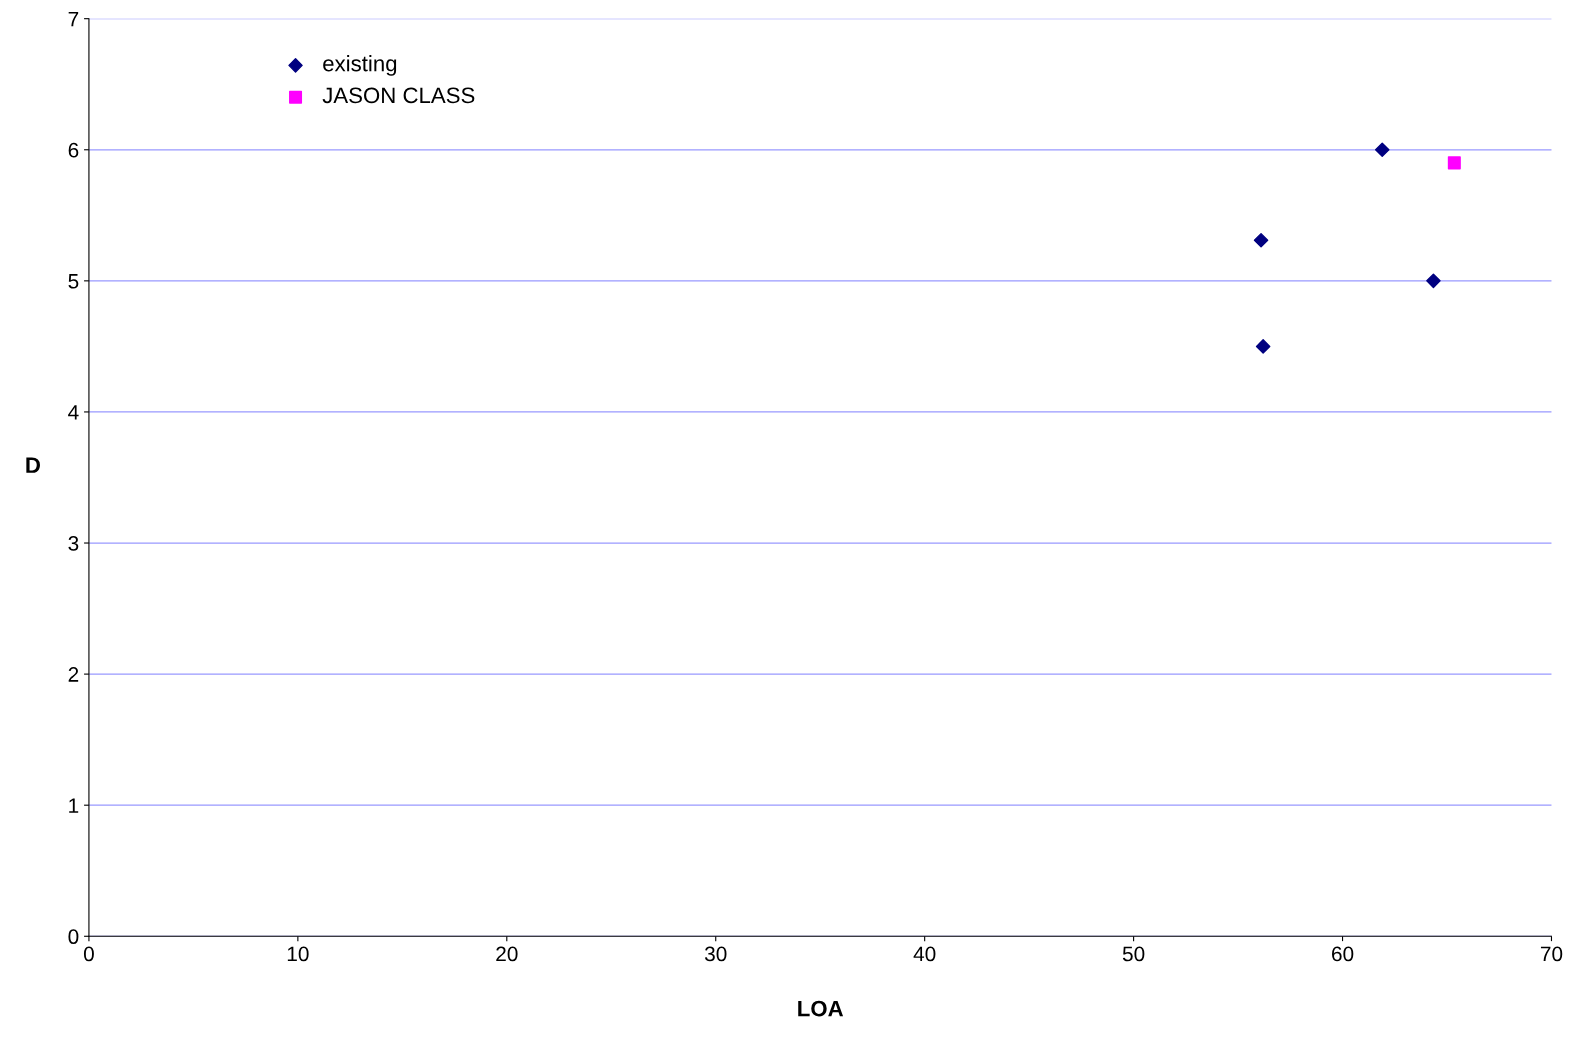 Image resolution: width=1588 pixels, height=1038 pixels. I want to click on x-tick-label: 40, so click(924, 954).